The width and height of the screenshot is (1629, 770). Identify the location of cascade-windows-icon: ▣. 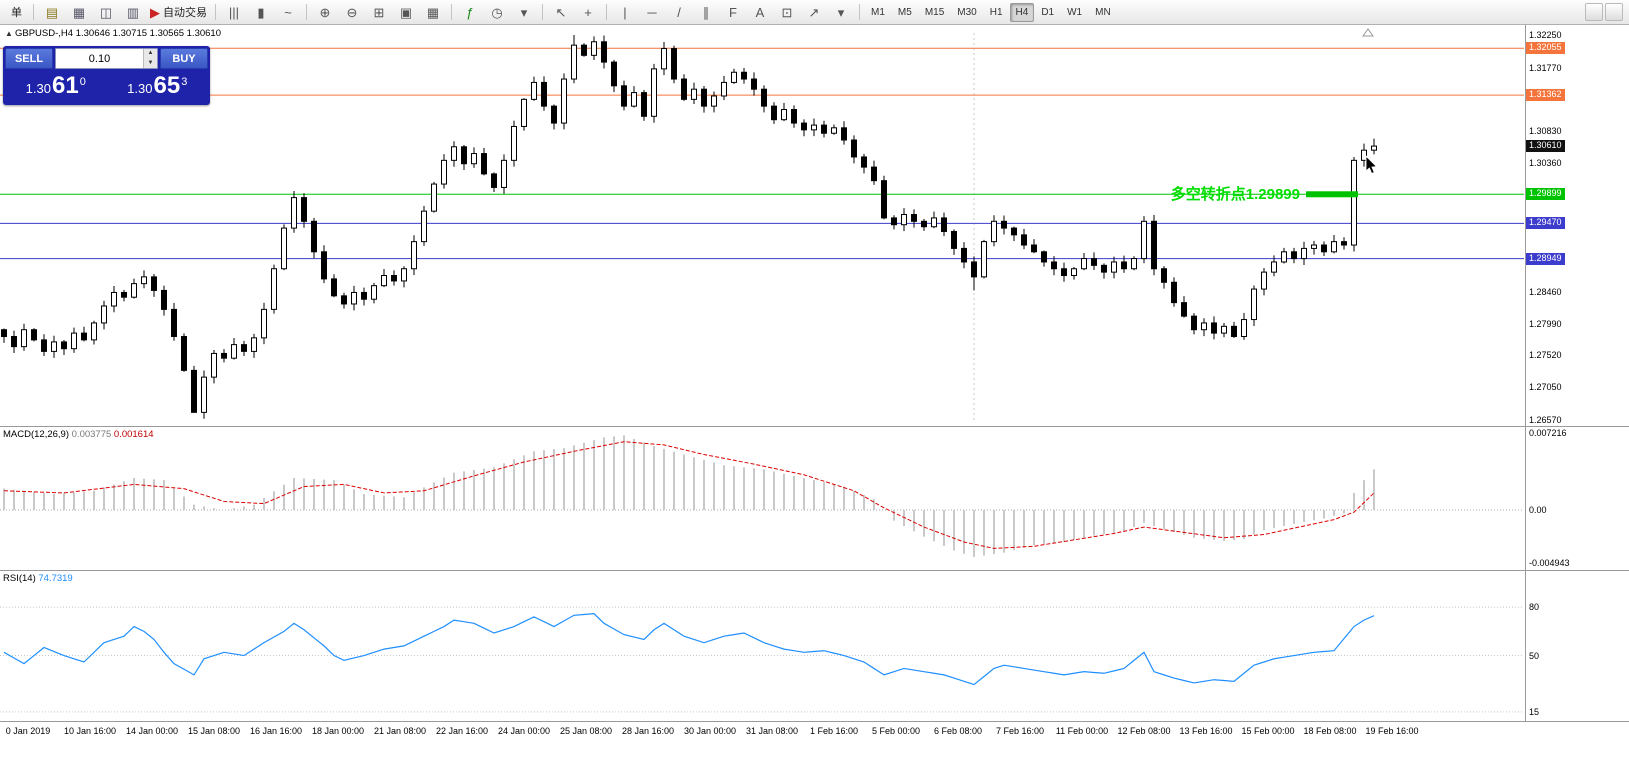
(406, 12).